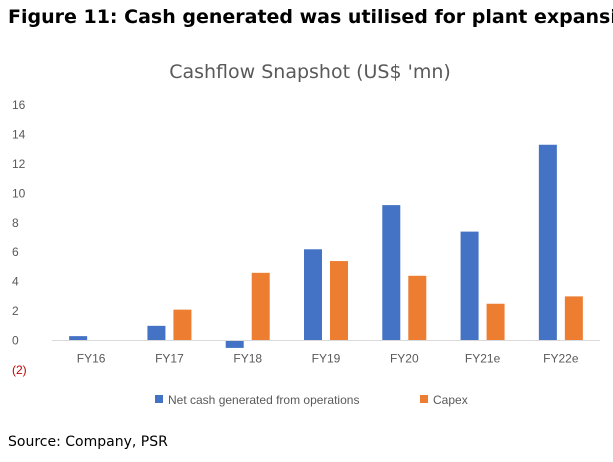 The width and height of the screenshot is (613, 462). I want to click on bar-net-cash-fy20, so click(391, 273).